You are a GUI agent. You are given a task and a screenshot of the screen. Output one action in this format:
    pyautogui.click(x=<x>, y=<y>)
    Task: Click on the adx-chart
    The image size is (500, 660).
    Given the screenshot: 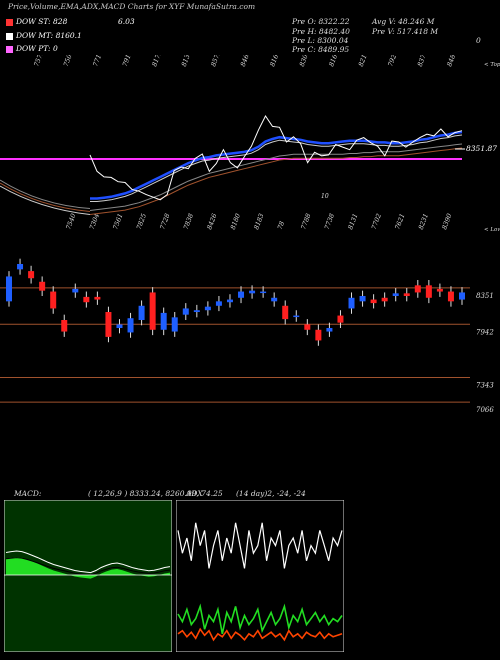 What is the action you would take?
    pyautogui.click(x=260, y=576)
    